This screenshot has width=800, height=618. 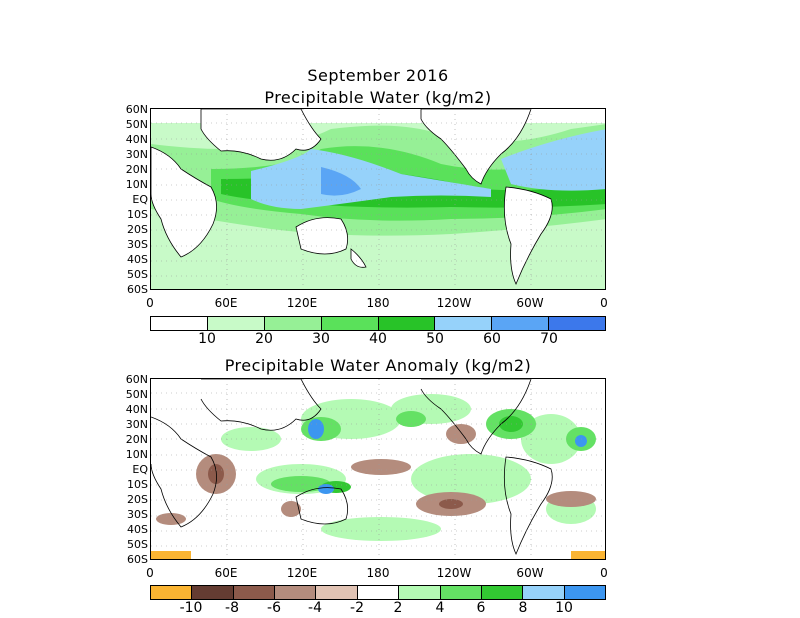 I want to click on top-lat-label: 10S, so click(x=137, y=214).